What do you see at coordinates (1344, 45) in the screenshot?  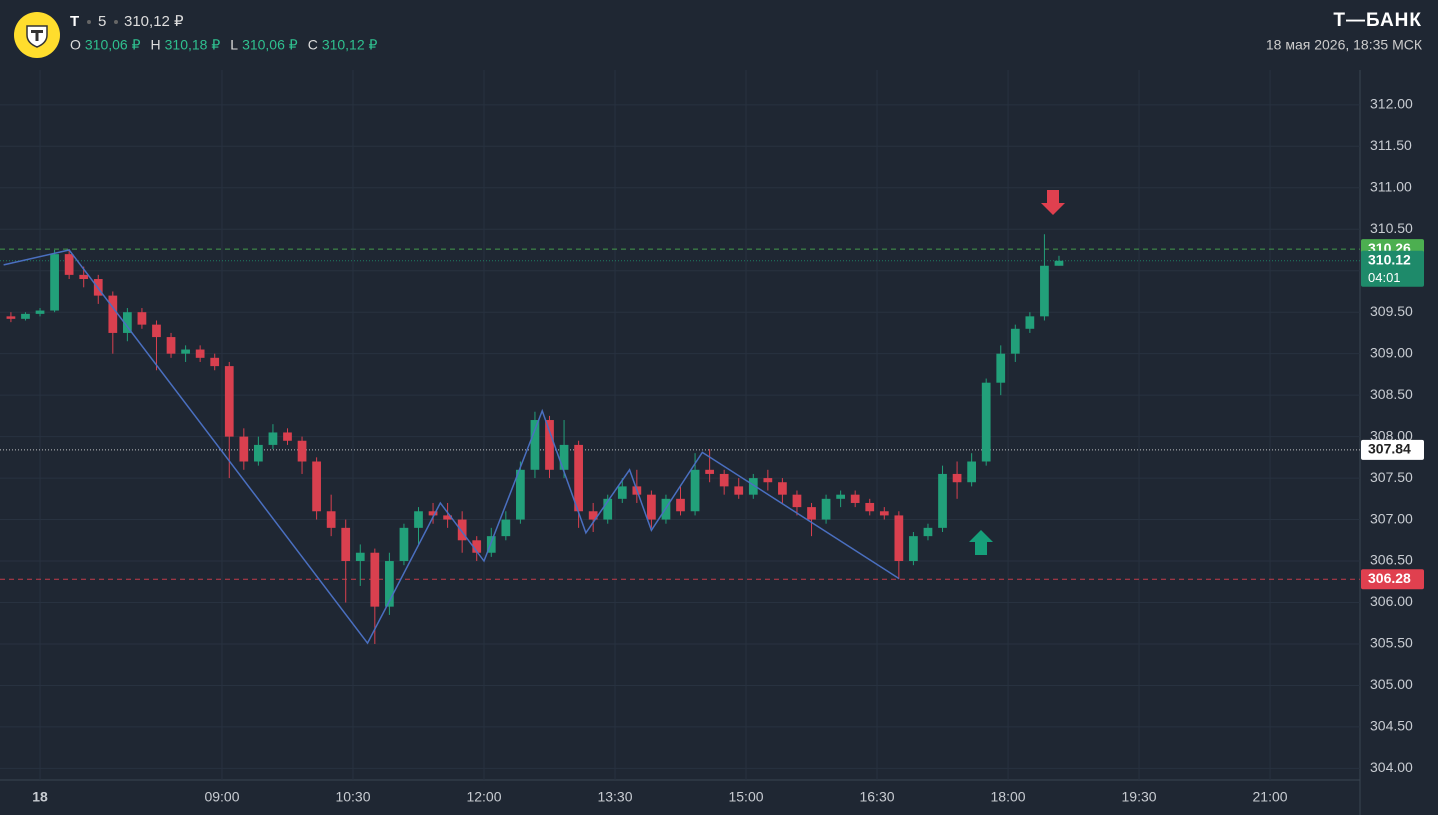 I see `datetime: 18 мая 2026, 18:35 МСК` at bounding box center [1344, 45].